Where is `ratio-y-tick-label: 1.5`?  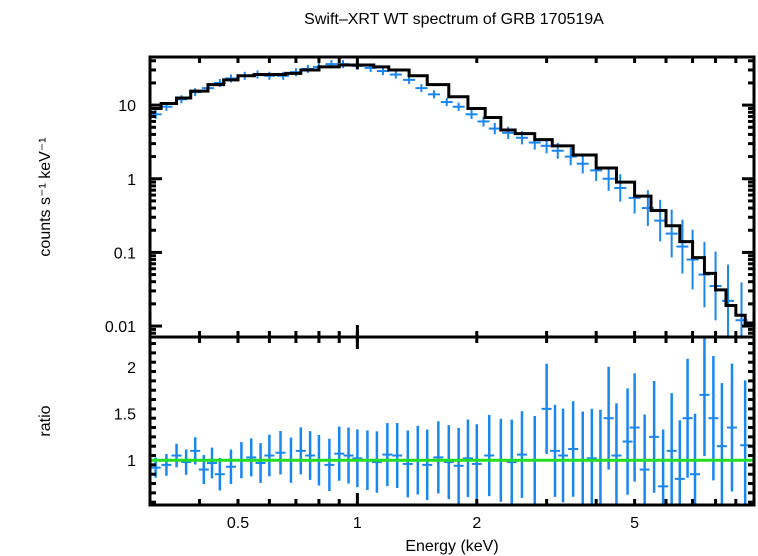
ratio-y-tick-label: 1.5 is located at coordinates (125, 415).